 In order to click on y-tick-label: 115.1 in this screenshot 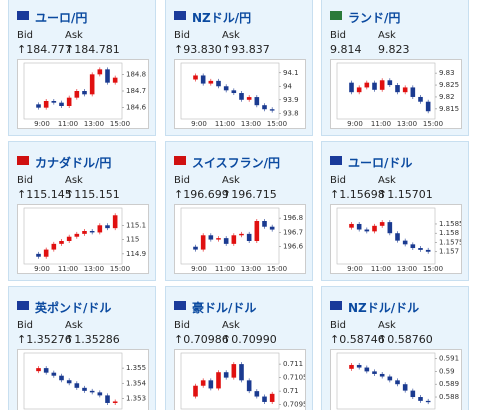, I will do `click(136, 225)`.